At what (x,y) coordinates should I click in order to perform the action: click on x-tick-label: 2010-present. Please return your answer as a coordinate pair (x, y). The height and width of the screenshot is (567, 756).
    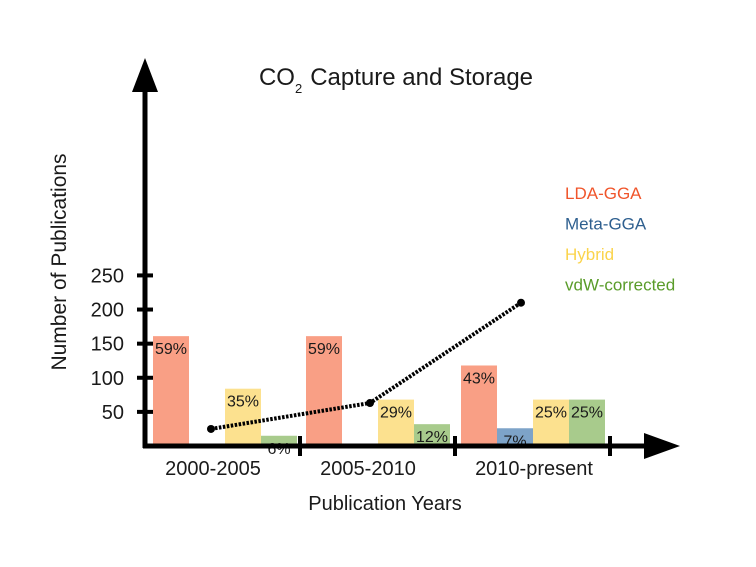
    Looking at the image, I should click on (534, 469).